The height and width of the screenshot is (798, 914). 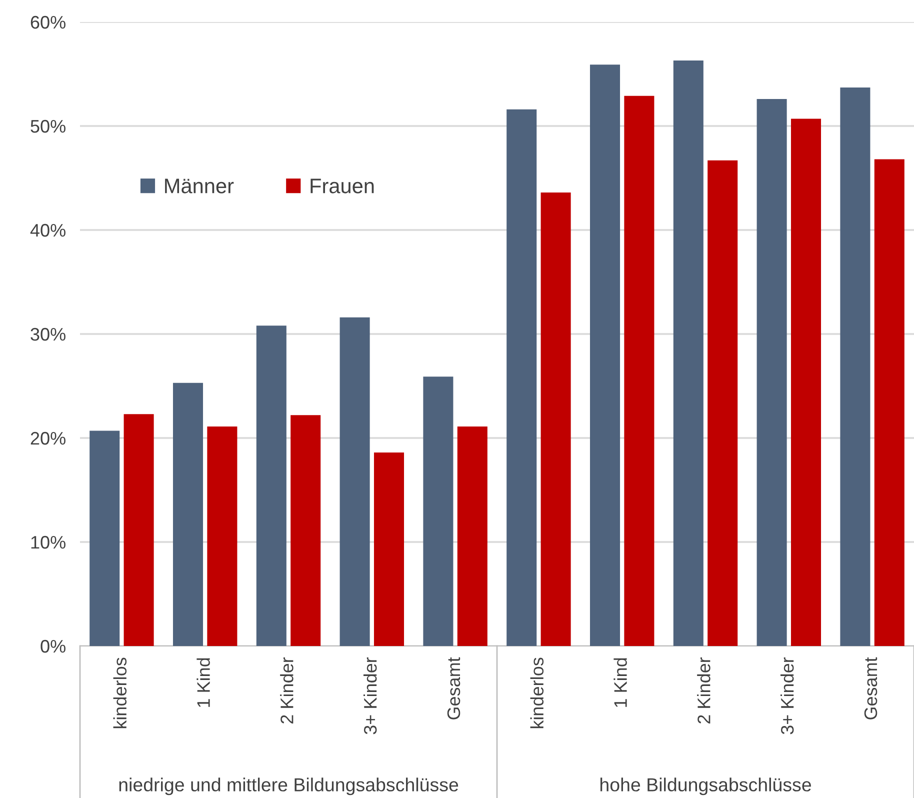 What do you see at coordinates (705, 787) in the screenshot?
I see `text: hohe Bildungsabschlüsse` at bounding box center [705, 787].